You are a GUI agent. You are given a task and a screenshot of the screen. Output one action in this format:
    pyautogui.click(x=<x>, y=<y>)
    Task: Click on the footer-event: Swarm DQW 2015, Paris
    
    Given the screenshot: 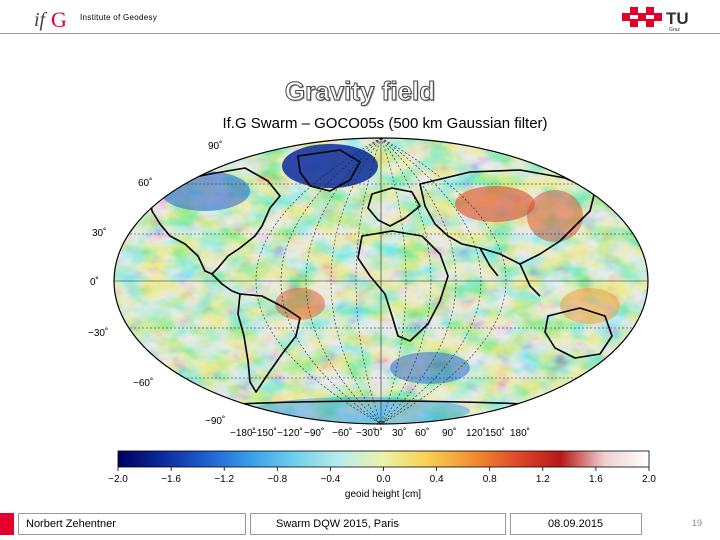 What is the action you would take?
    pyautogui.click(x=337, y=524)
    